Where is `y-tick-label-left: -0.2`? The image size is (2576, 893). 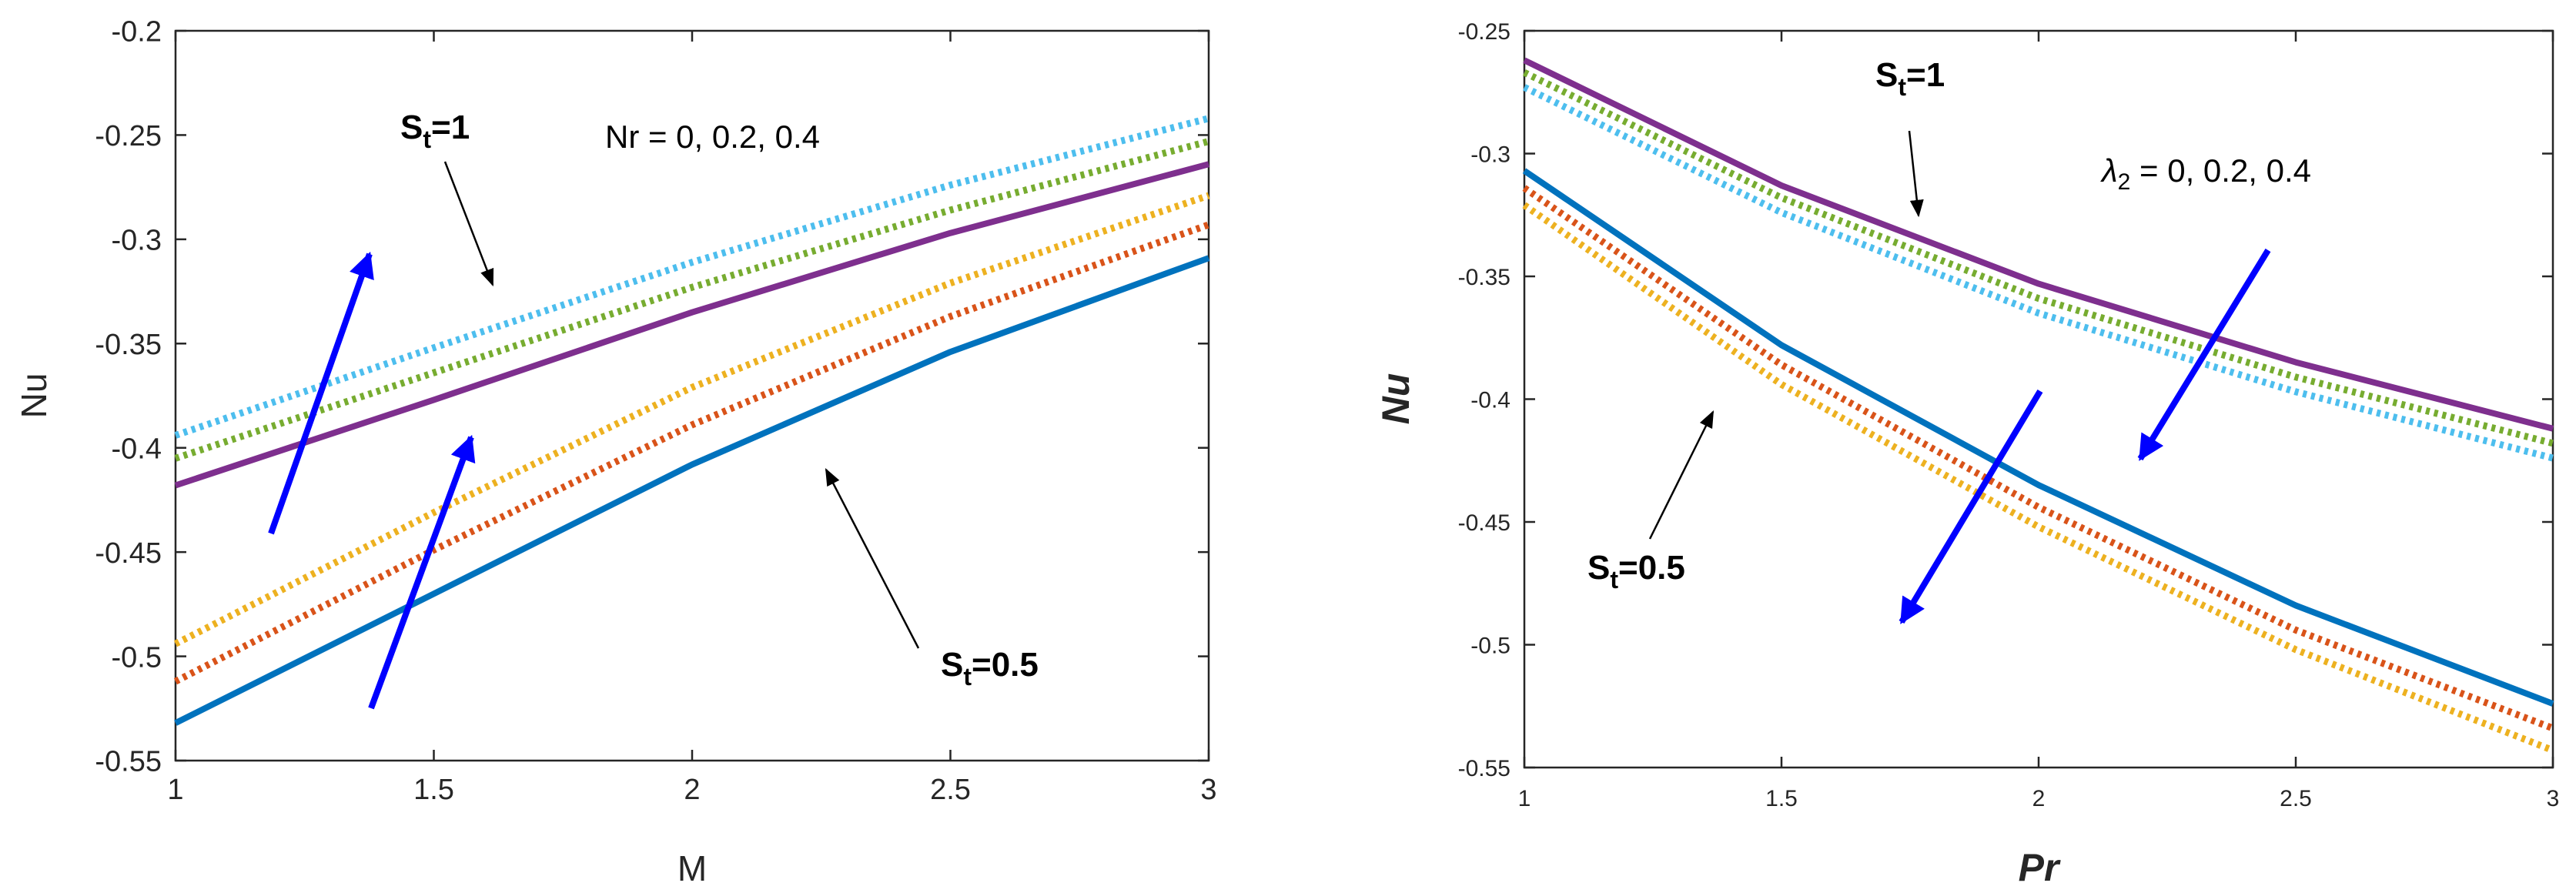 y-tick-label-left: -0.2 is located at coordinates (137, 32).